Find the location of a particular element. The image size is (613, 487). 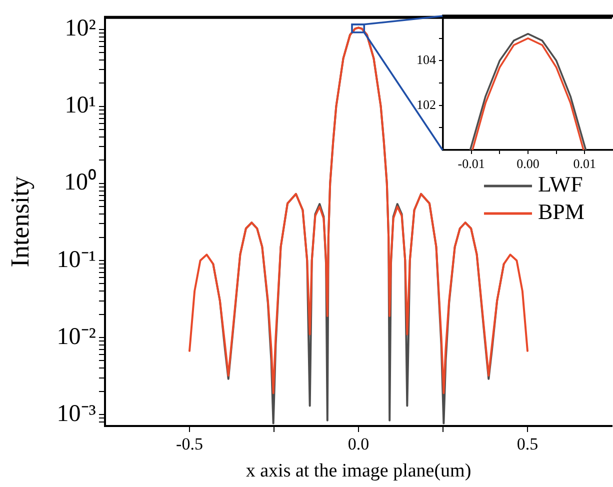

x-tick-label: 0.00 is located at coordinates (528, 164).